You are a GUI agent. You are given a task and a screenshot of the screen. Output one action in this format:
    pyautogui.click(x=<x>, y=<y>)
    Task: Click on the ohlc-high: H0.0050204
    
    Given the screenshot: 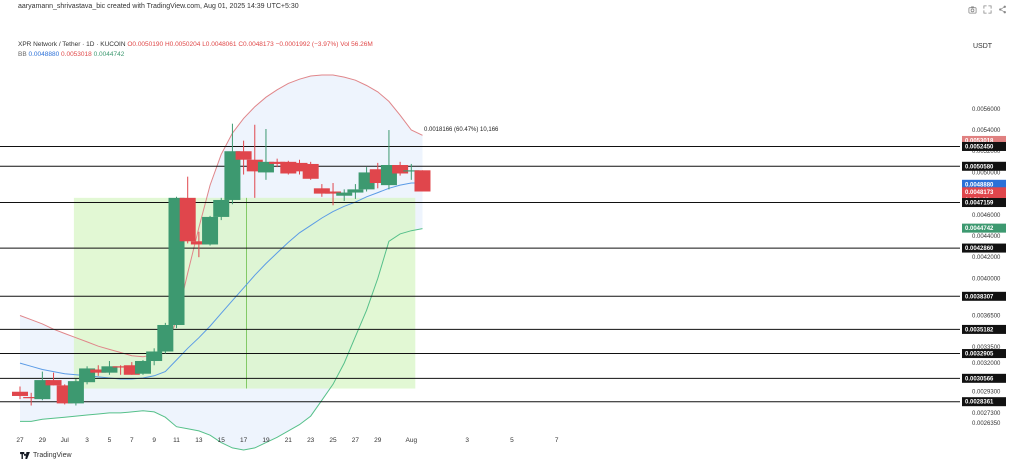 What is the action you would take?
    pyautogui.click(x=182, y=44)
    